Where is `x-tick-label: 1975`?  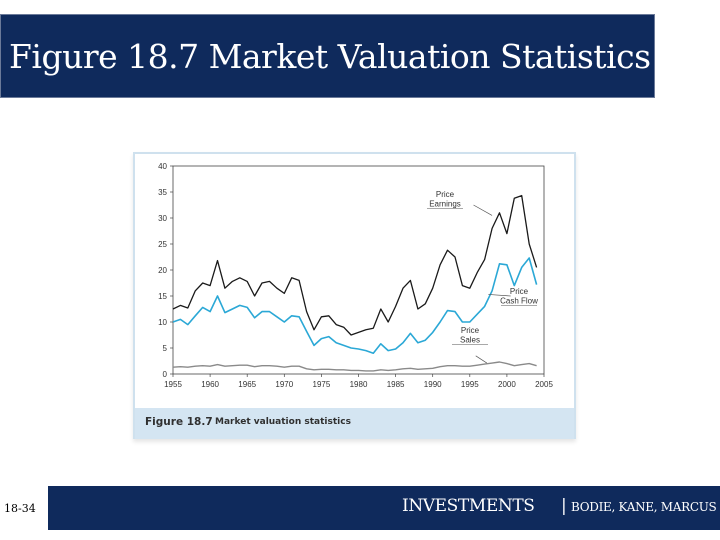
x-tick-label: 1975 is located at coordinates (322, 384).